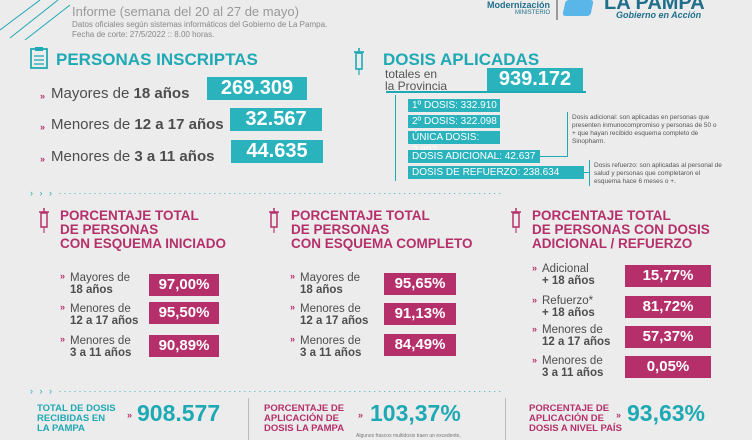 This screenshot has height=440, width=752. Describe the element at coordinates (185, 11) in the screenshot. I see `report-title: Informe (semana del 20 al 27 de mayo)` at that location.